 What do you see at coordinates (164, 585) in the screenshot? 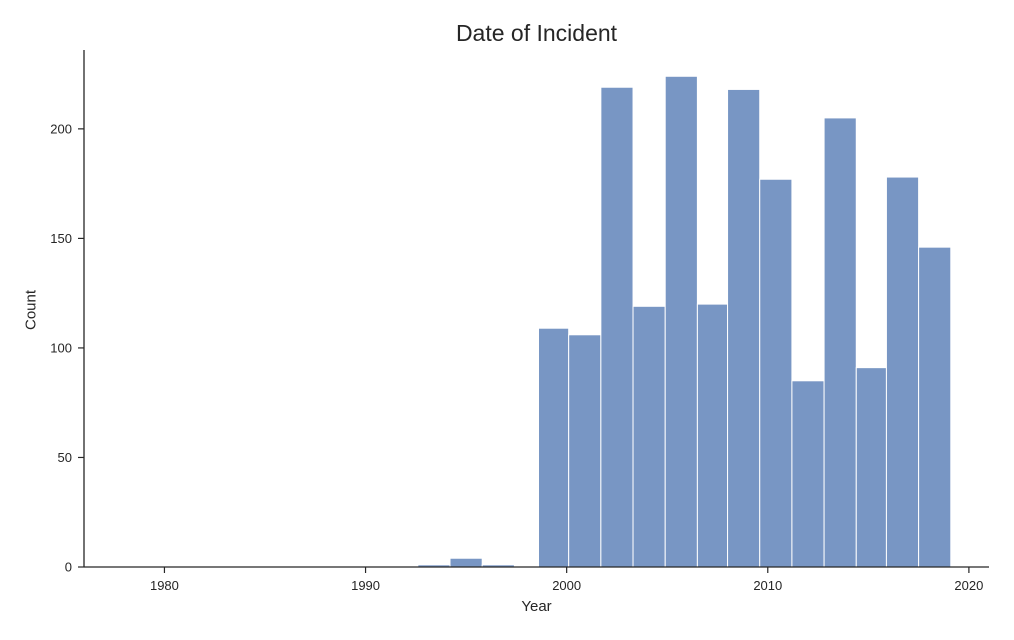
I see `x-tick-label: 1980` at bounding box center [164, 585].